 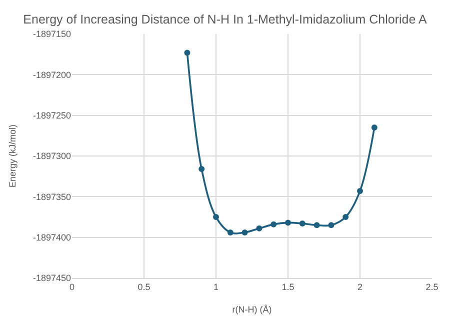 What do you see at coordinates (51, 115) in the screenshot?
I see `y-tick-label: -1897250` at bounding box center [51, 115].